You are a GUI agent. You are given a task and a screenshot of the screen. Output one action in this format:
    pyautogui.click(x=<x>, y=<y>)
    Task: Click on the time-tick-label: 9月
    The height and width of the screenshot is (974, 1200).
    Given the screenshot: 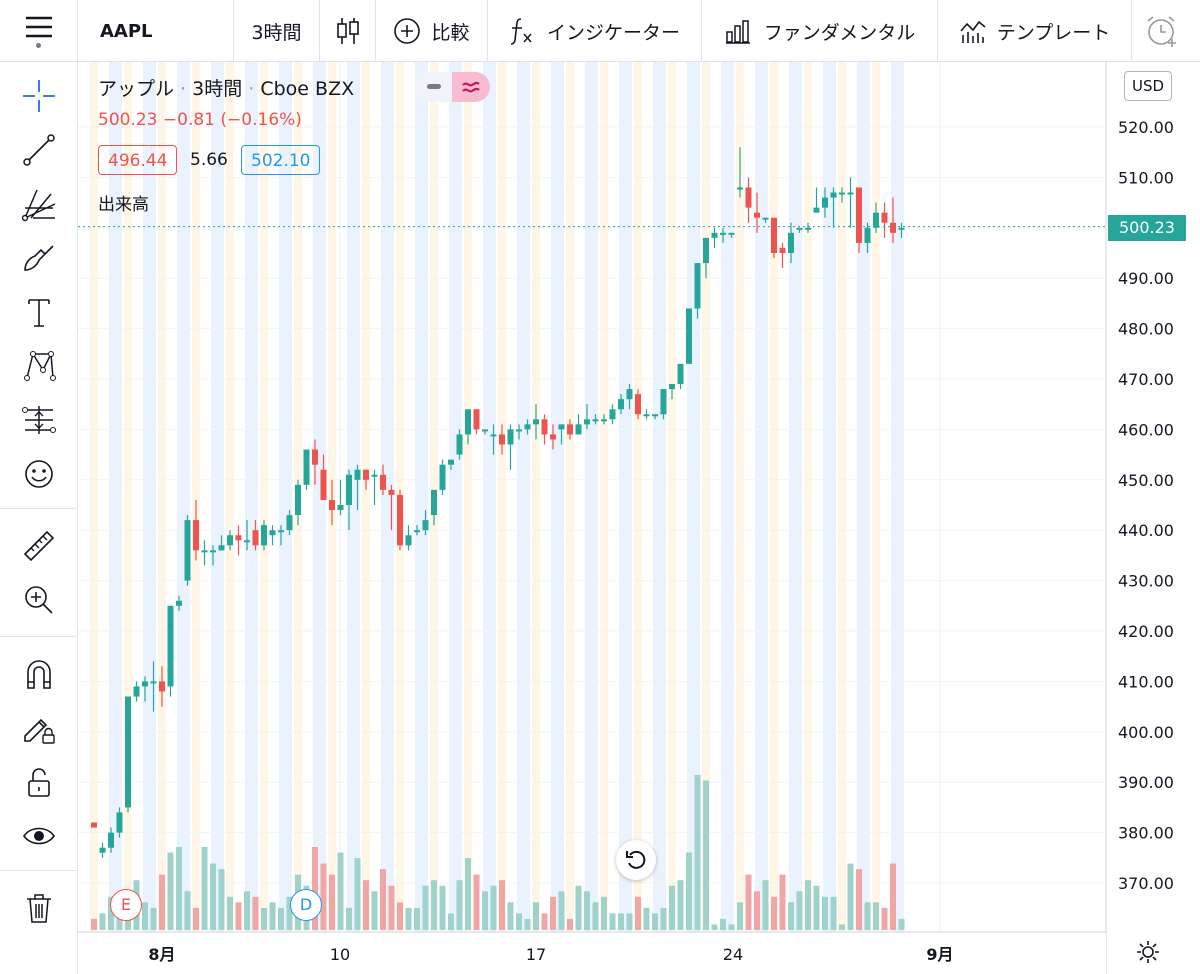 What is the action you would take?
    pyautogui.click(x=939, y=954)
    